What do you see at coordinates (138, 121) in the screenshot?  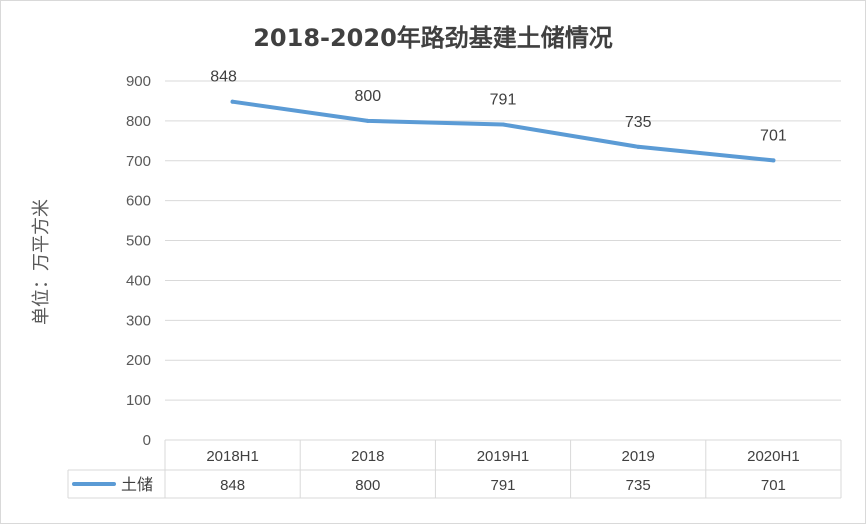 I see `y-tick-label: 800` at bounding box center [138, 121].